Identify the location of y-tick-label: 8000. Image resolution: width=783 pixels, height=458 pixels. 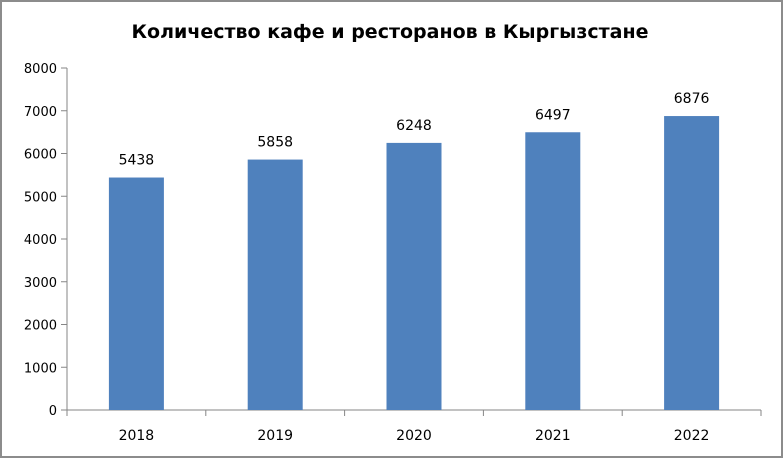
(40, 69).